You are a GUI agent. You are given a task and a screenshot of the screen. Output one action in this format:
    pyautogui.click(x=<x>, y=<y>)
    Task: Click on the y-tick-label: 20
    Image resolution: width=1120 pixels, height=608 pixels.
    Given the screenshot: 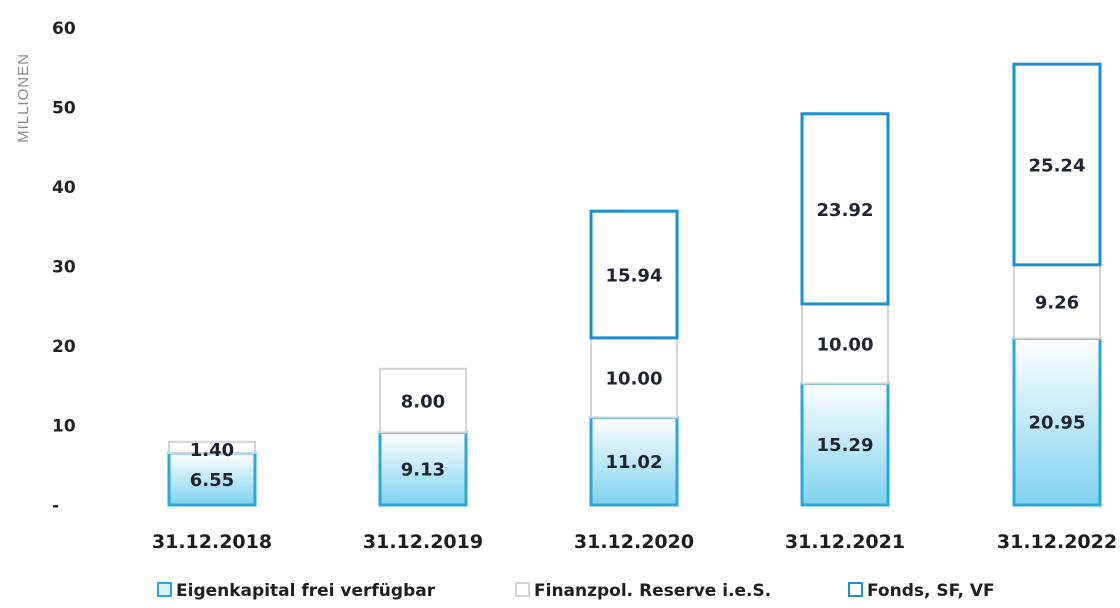 What is the action you would take?
    pyautogui.click(x=64, y=347)
    